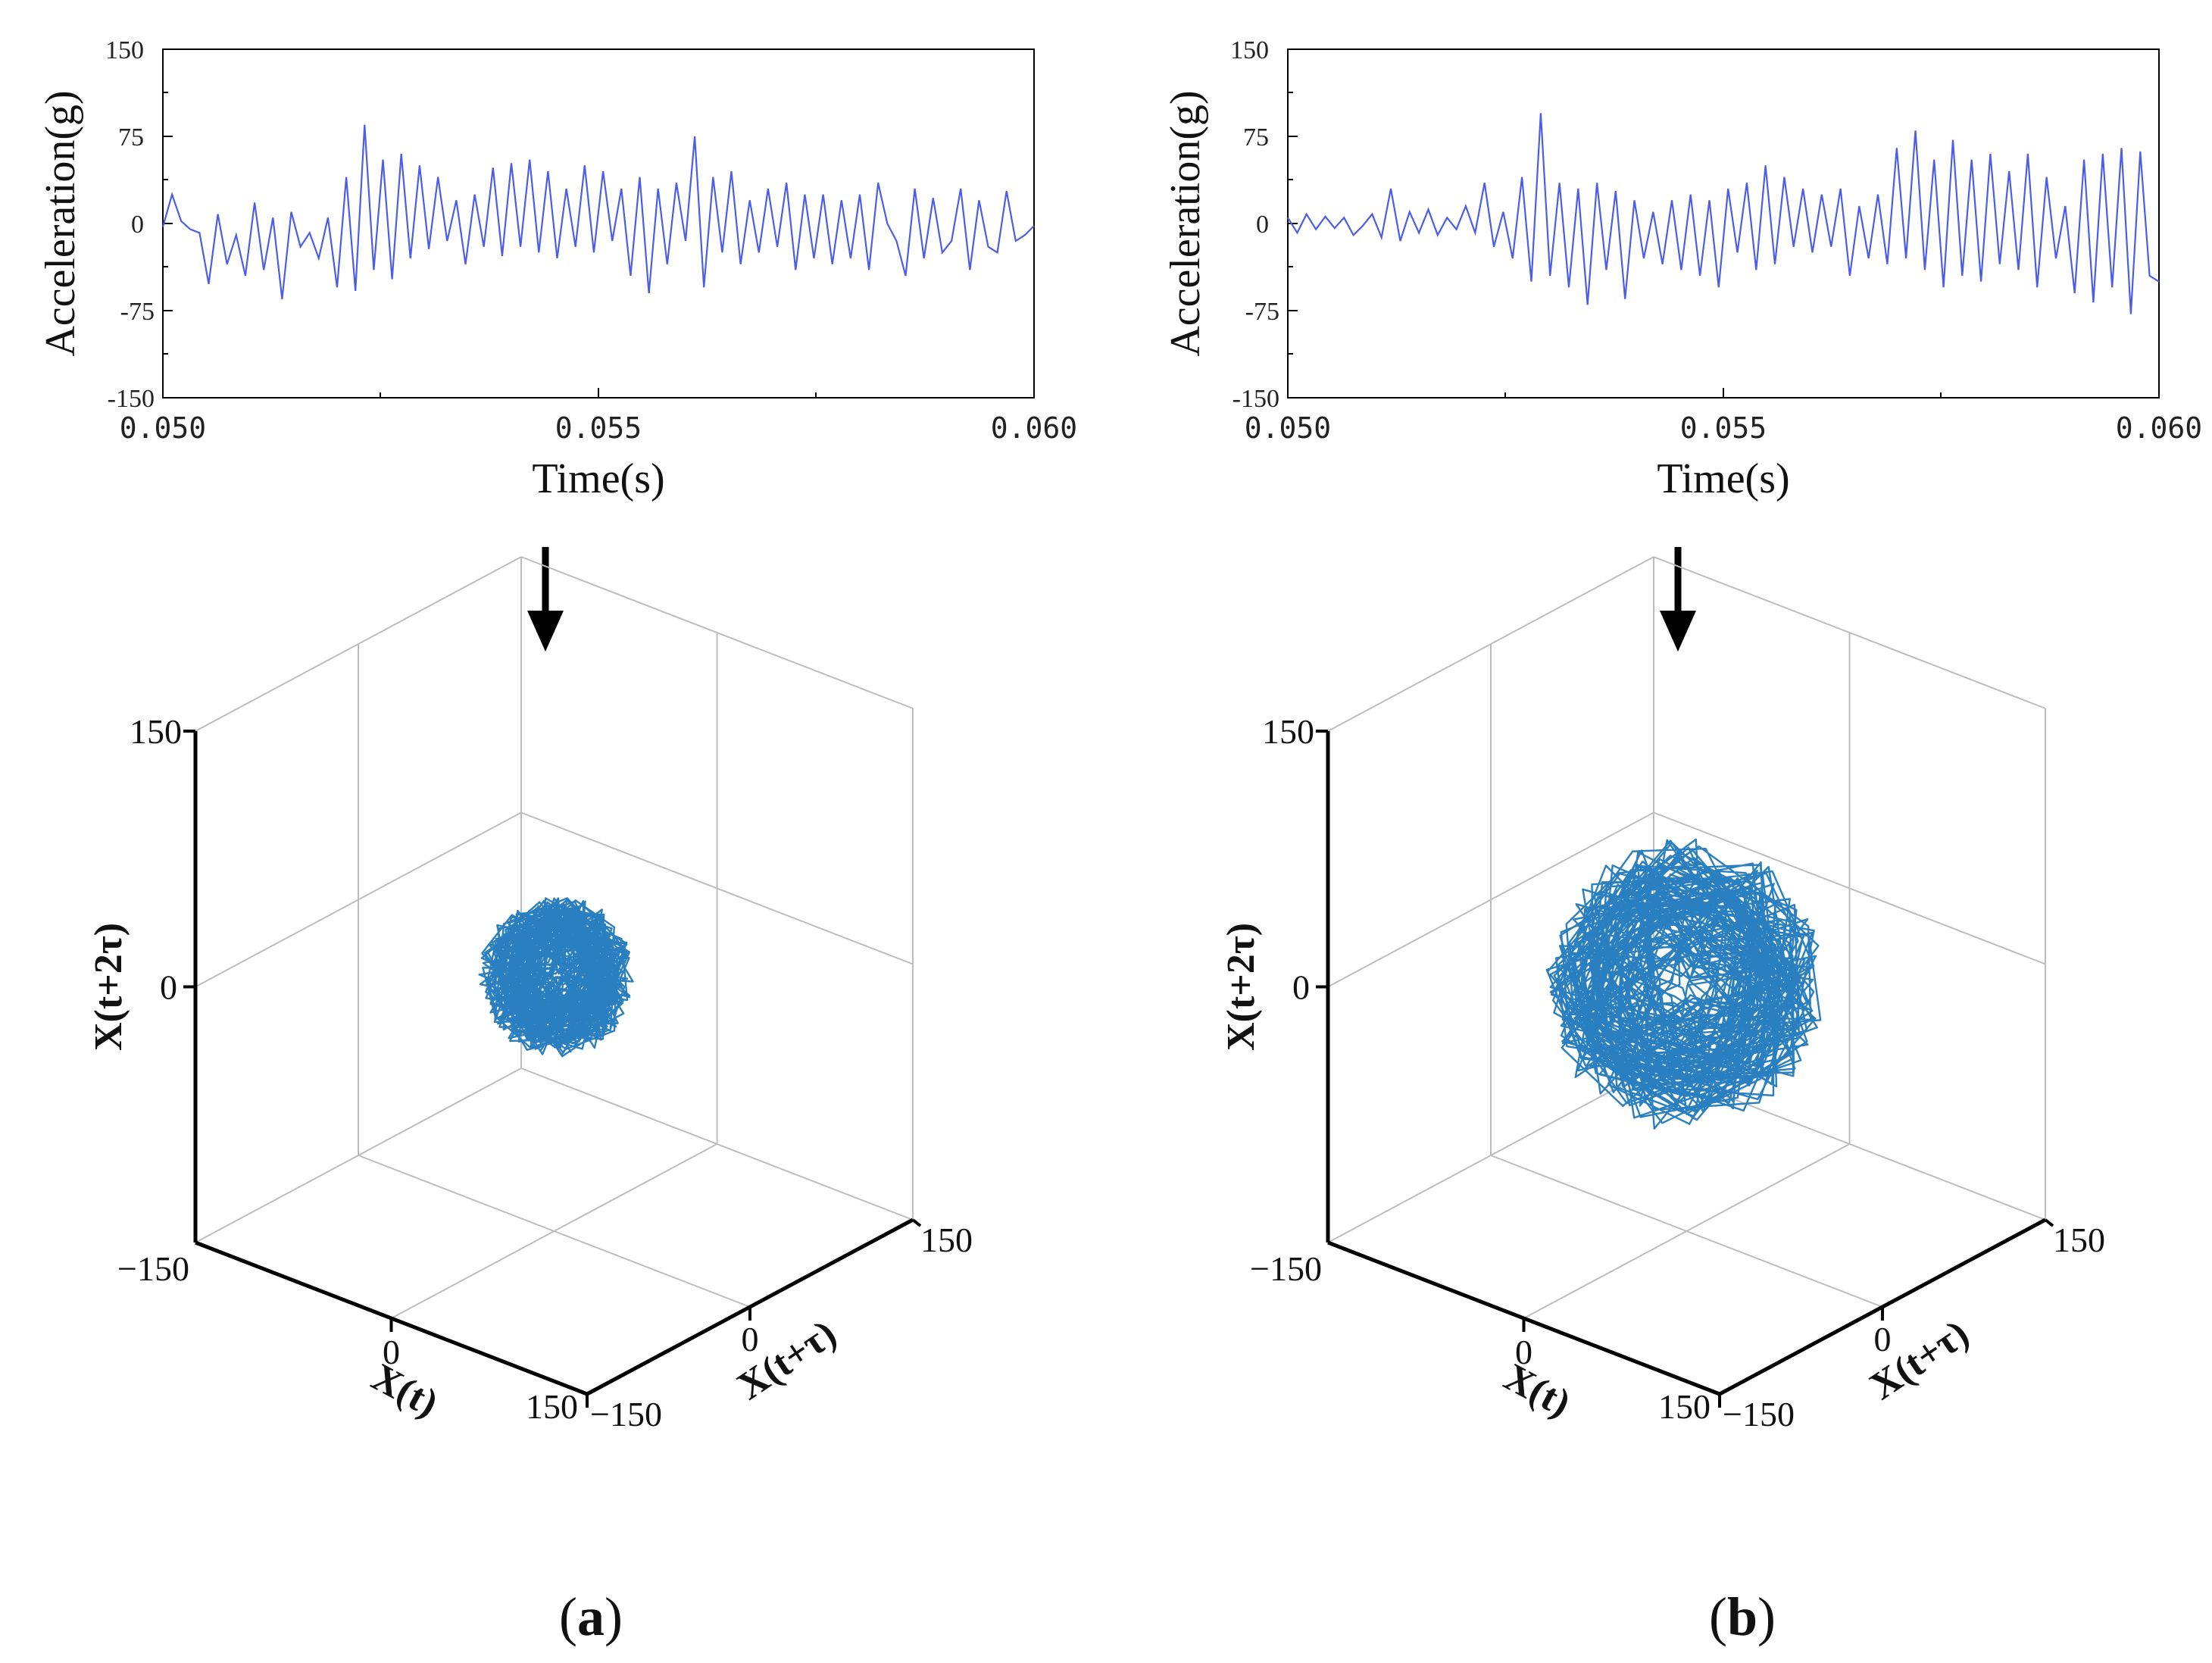  What do you see at coordinates (131, 137) in the screenshot?
I see `ytick-75-a: 75` at bounding box center [131, 137].